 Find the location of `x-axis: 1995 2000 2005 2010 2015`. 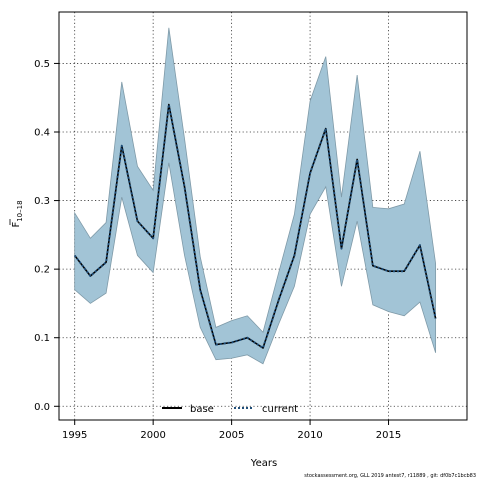

x-axis: 1995 2000 2005 2010 2015 is located at coordinates (231, 430).